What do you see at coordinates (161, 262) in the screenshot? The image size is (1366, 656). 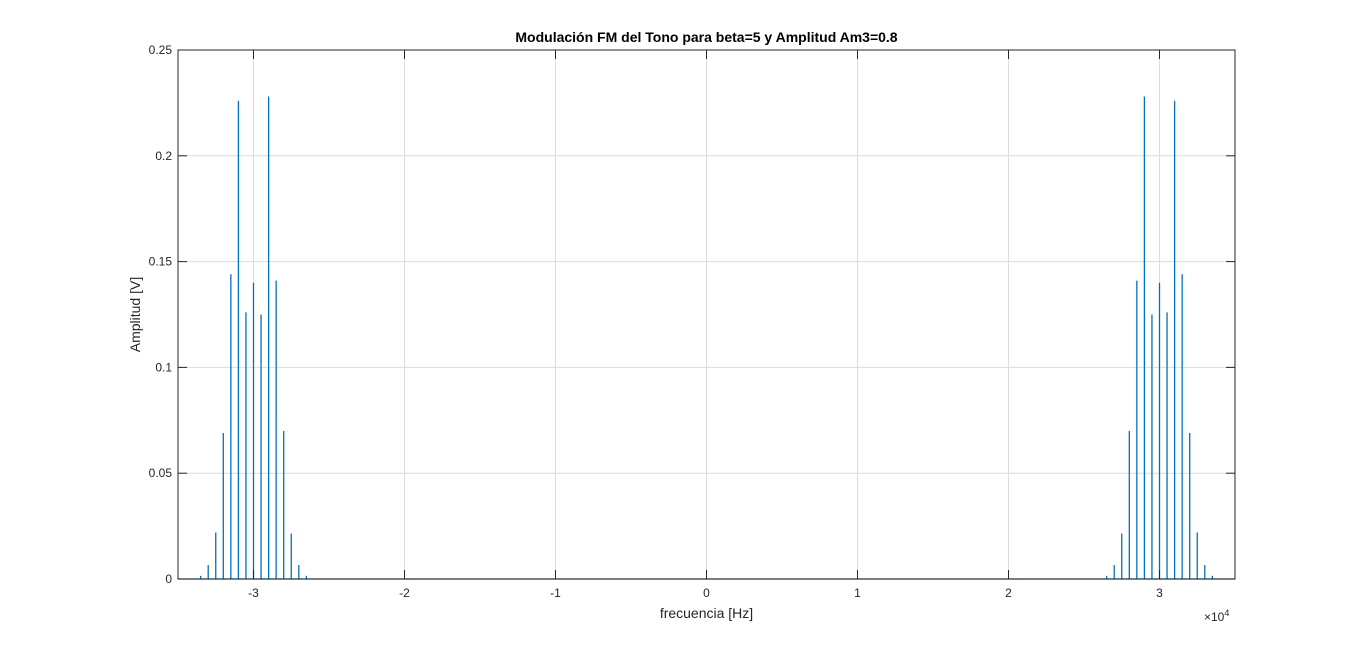 I see `y-tick-label: 0.15` at bounding box center [161, 262].